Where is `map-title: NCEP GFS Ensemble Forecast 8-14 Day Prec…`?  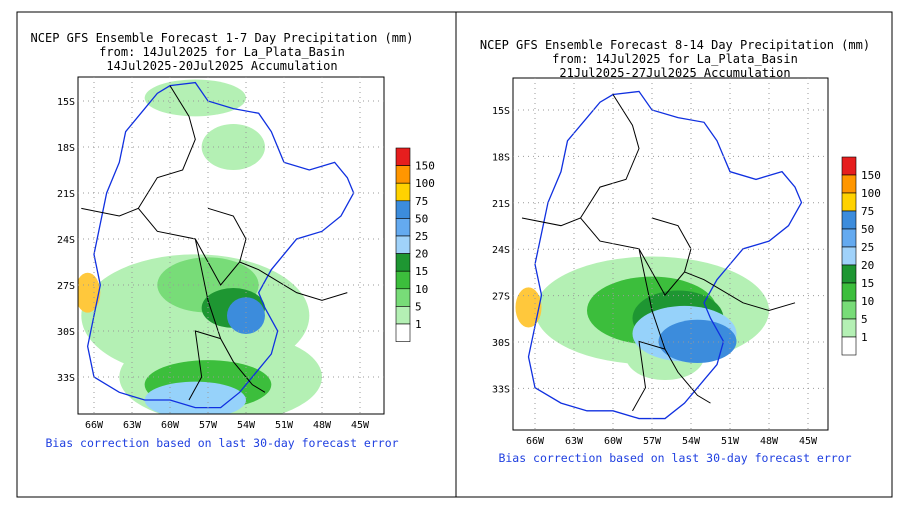
map-title: NCEP GFS Ensemble Forecast 8-14 Day Prec… is located at coordinates (675, 45).